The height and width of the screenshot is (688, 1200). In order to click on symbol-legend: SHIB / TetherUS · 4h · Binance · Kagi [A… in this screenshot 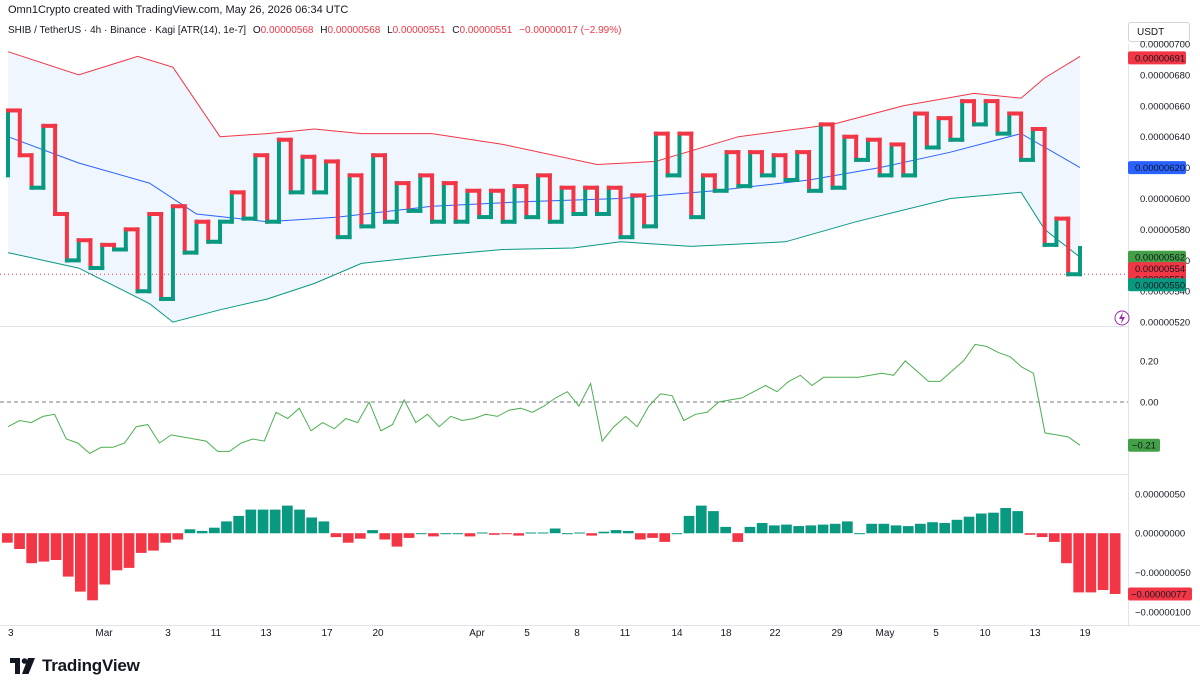, I will do `click(314, 30)`.